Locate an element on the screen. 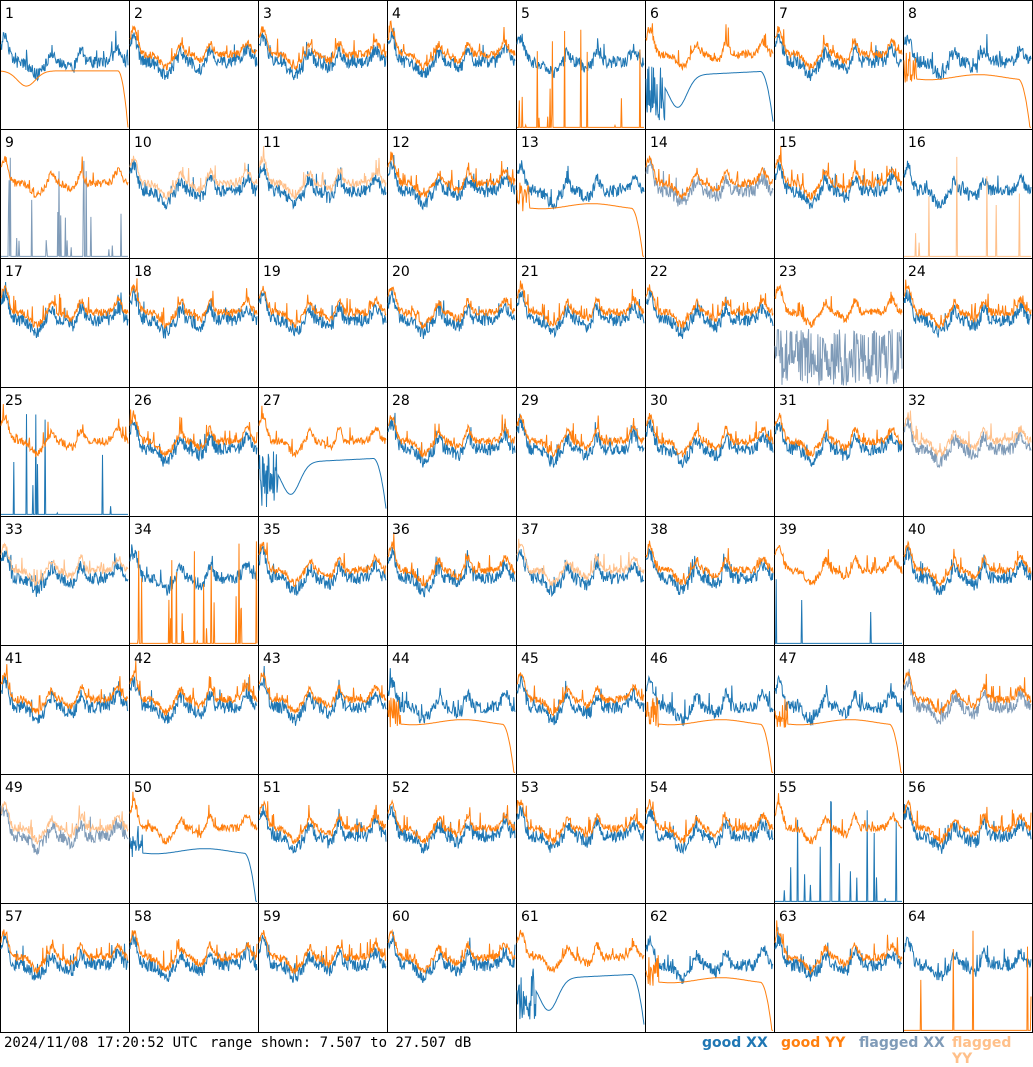 The width and height of the screenshot is (1033, 1067). panel-label-24: 24 is located at coordinates (917, 272).